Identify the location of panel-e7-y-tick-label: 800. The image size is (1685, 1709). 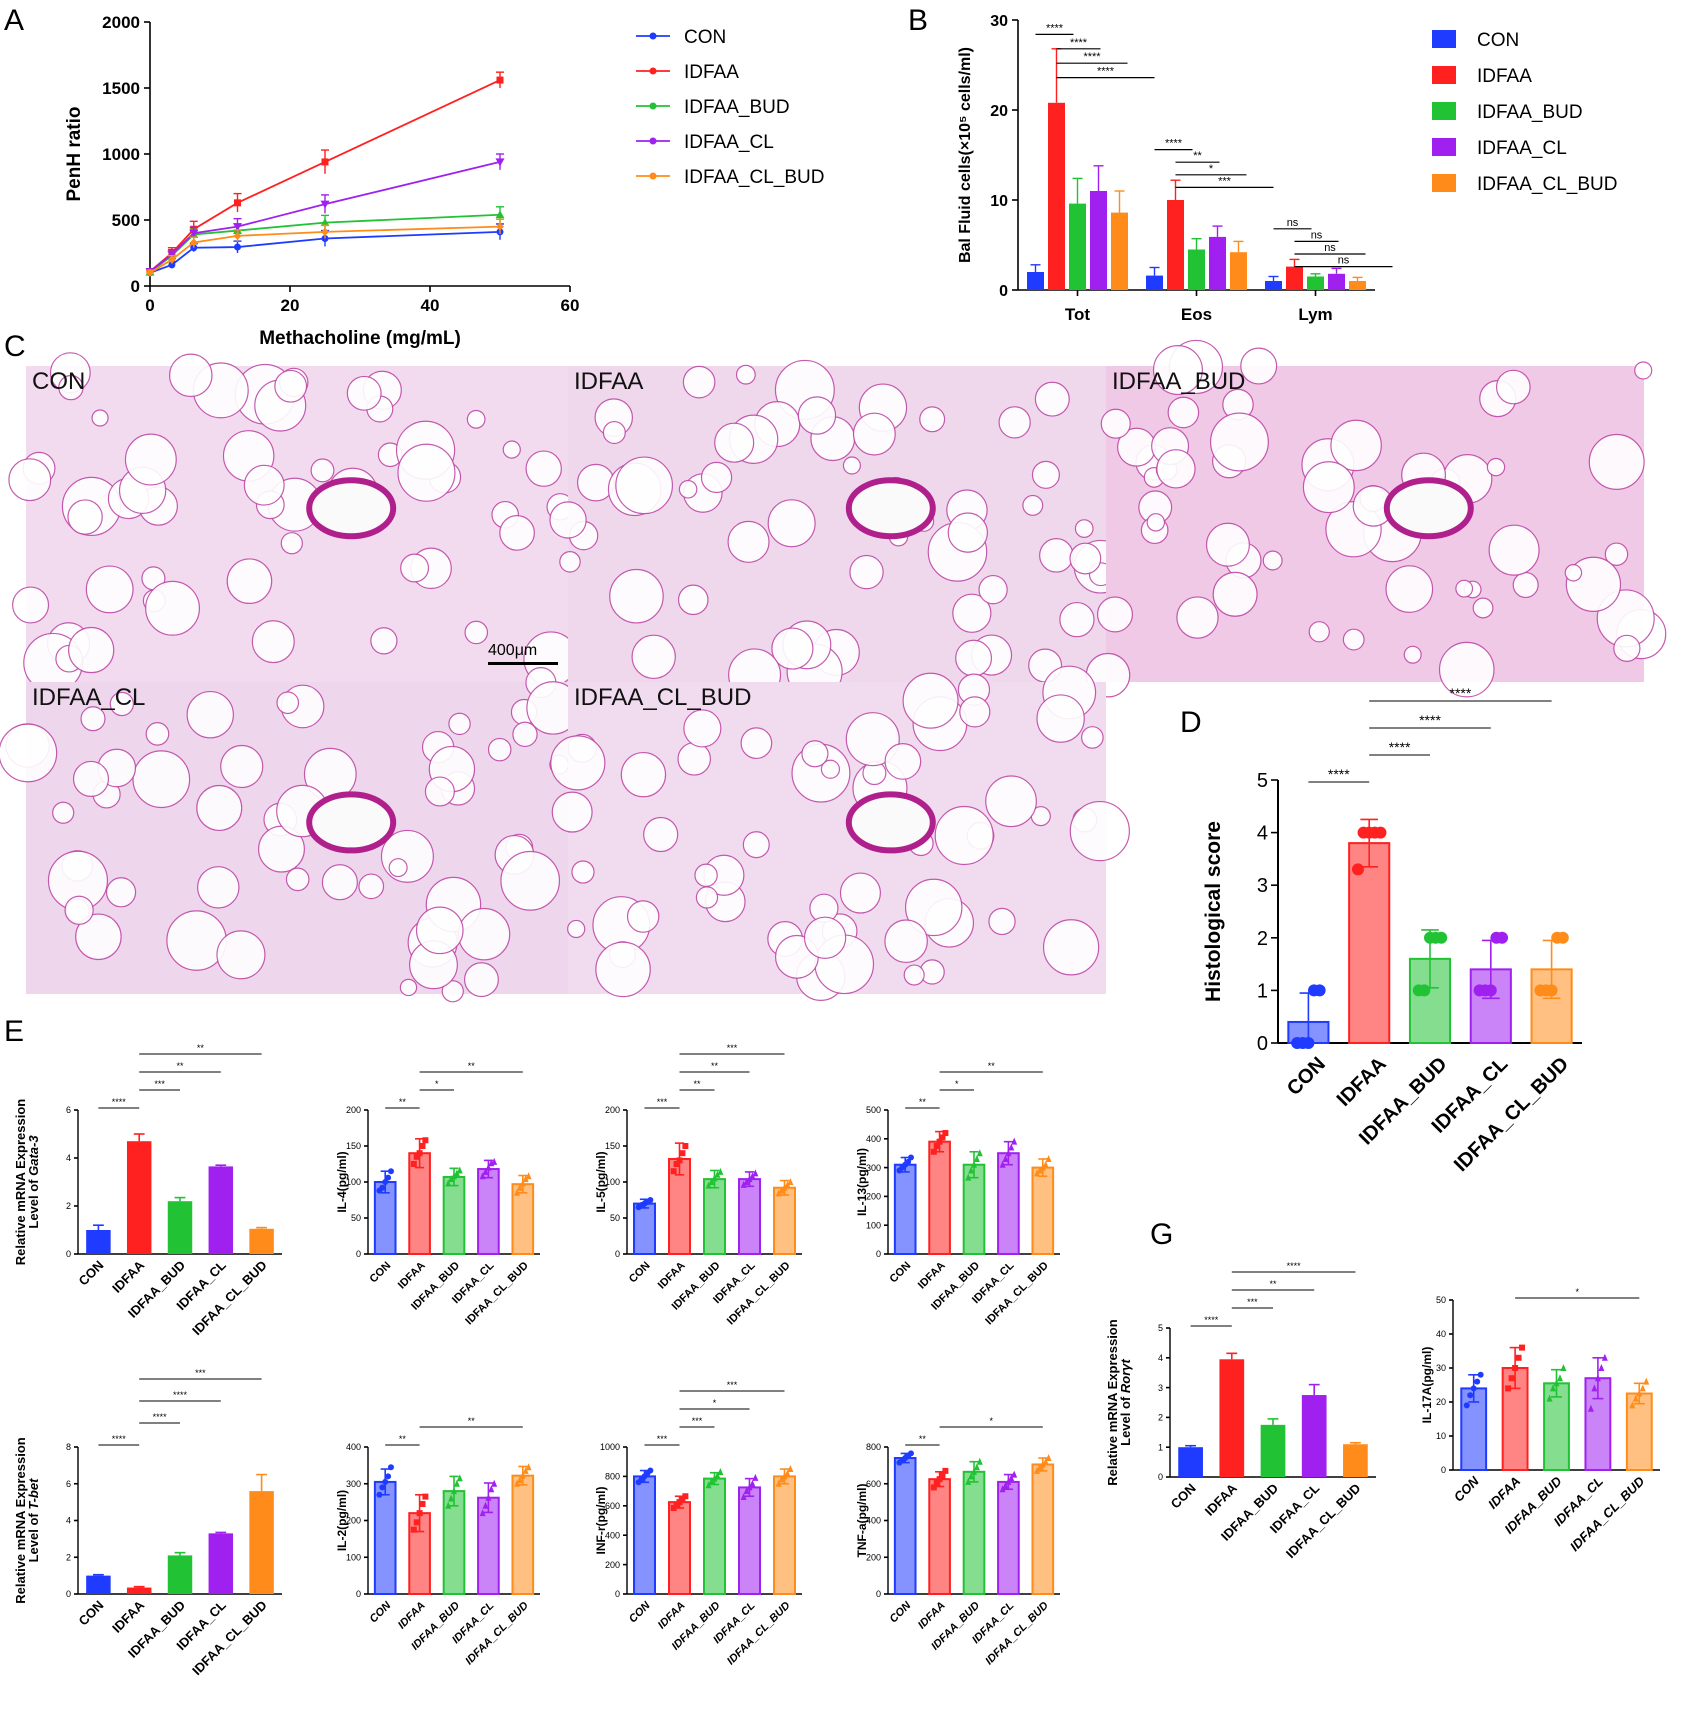
(612, 1477).